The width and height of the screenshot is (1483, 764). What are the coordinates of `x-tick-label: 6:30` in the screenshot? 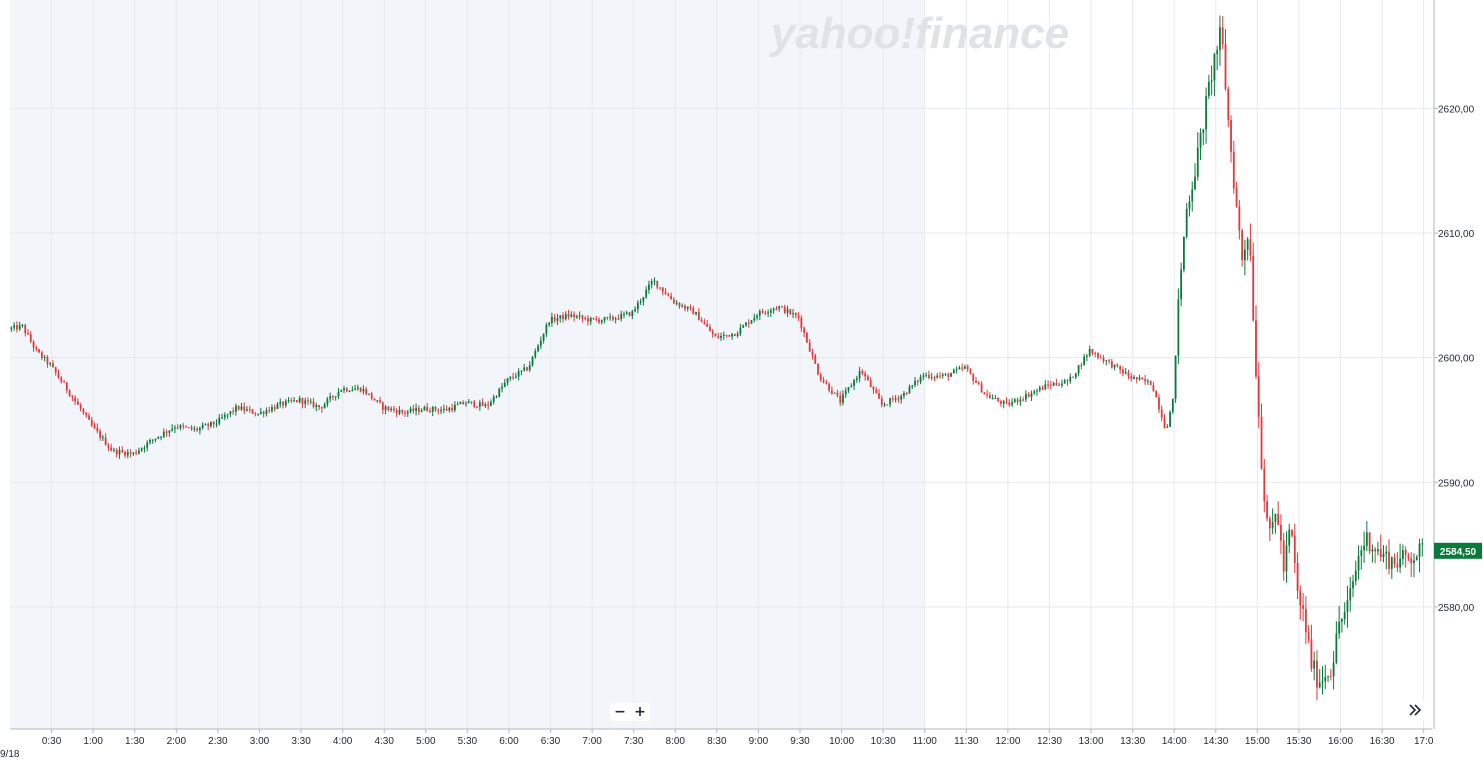 It's located at (551, 741).